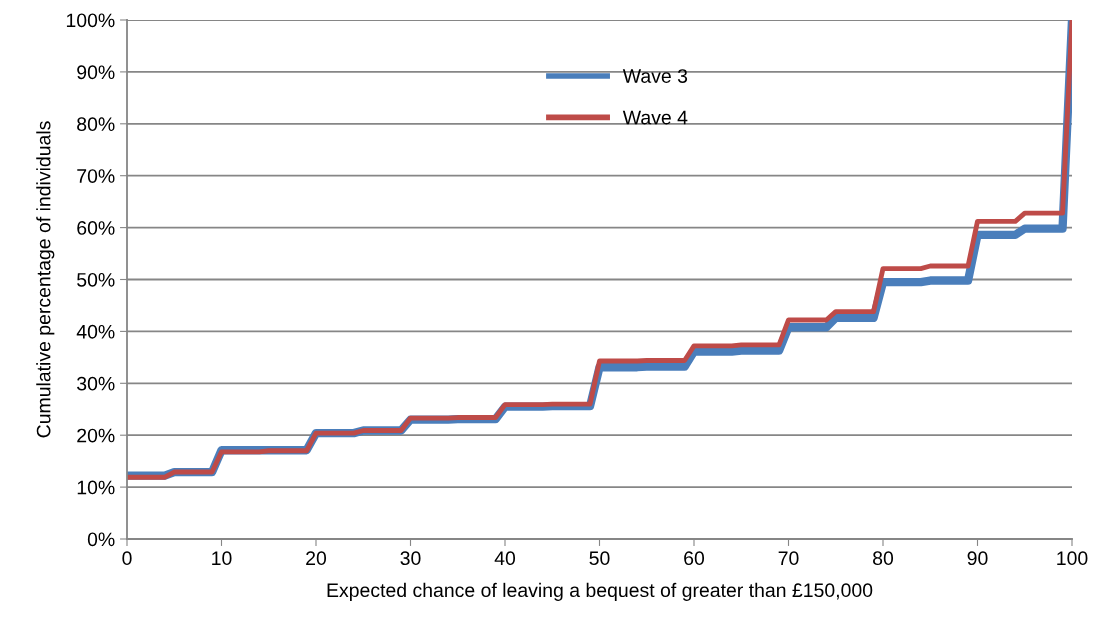 This screenshot has height=630, width=1099. Describe the element at coordinates (883, 558) in the screenshot. I see `x-tick-label: 80` at that location.